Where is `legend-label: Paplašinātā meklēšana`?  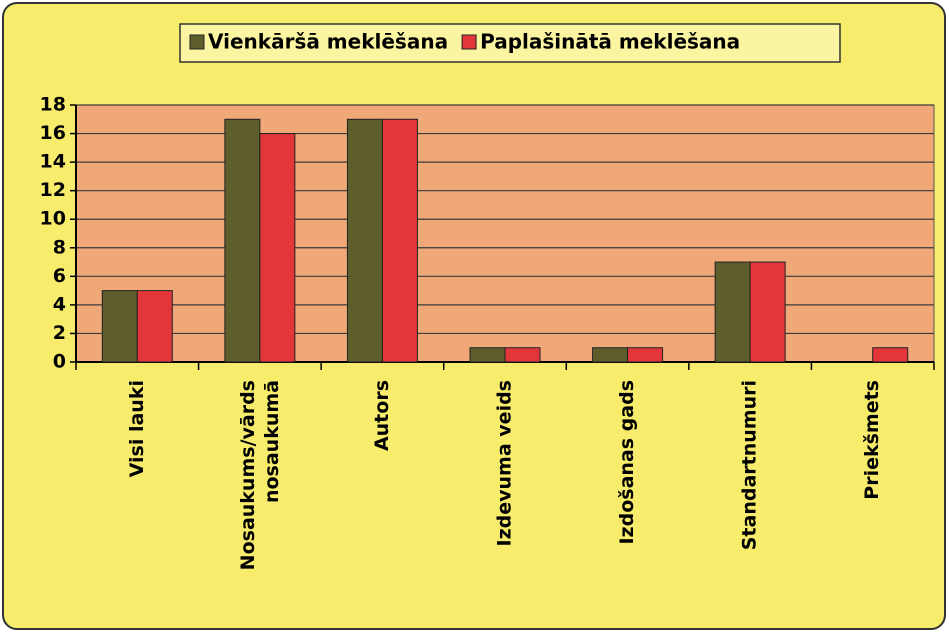 legend-label: Paplašinātā meklēšana is located at coordinates (610, 42).